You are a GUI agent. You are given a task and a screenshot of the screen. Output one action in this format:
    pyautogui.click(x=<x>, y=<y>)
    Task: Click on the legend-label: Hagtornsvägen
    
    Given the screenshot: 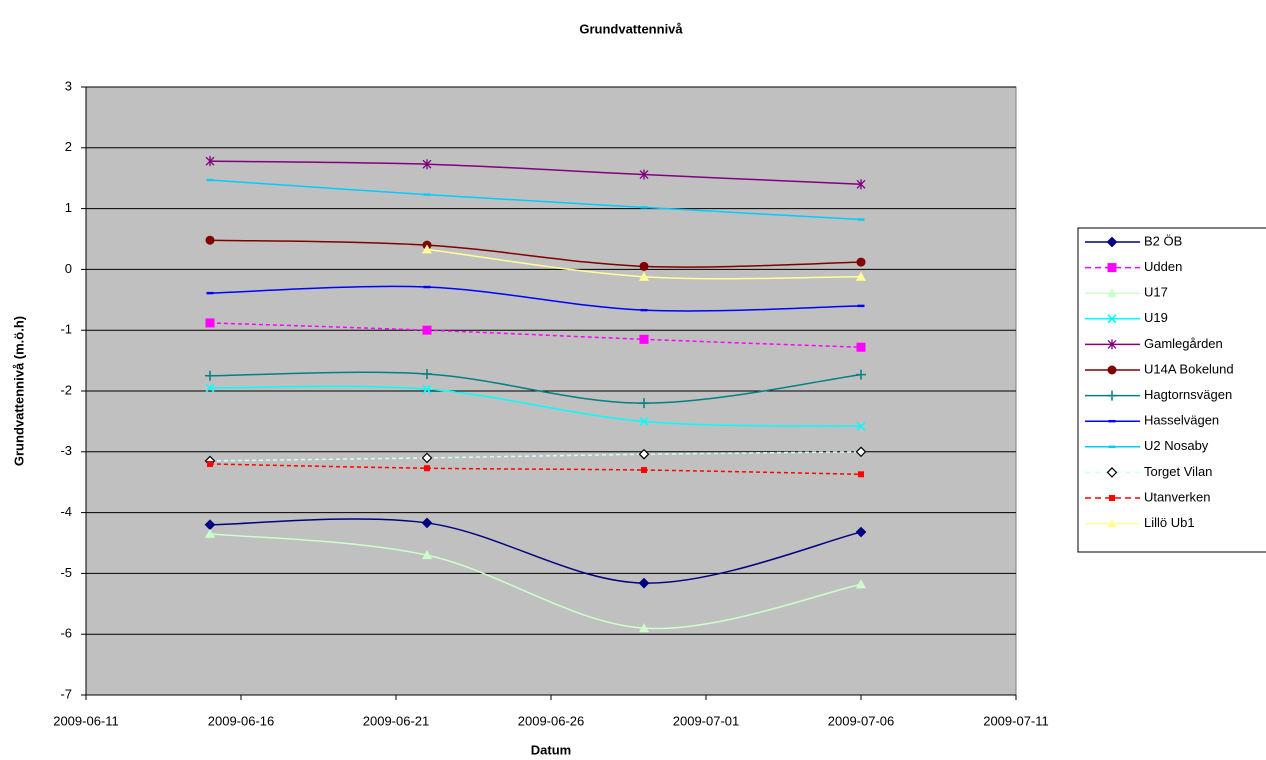 What is the action you would take?
    pyautogui.click(x=1188, y=394)
    